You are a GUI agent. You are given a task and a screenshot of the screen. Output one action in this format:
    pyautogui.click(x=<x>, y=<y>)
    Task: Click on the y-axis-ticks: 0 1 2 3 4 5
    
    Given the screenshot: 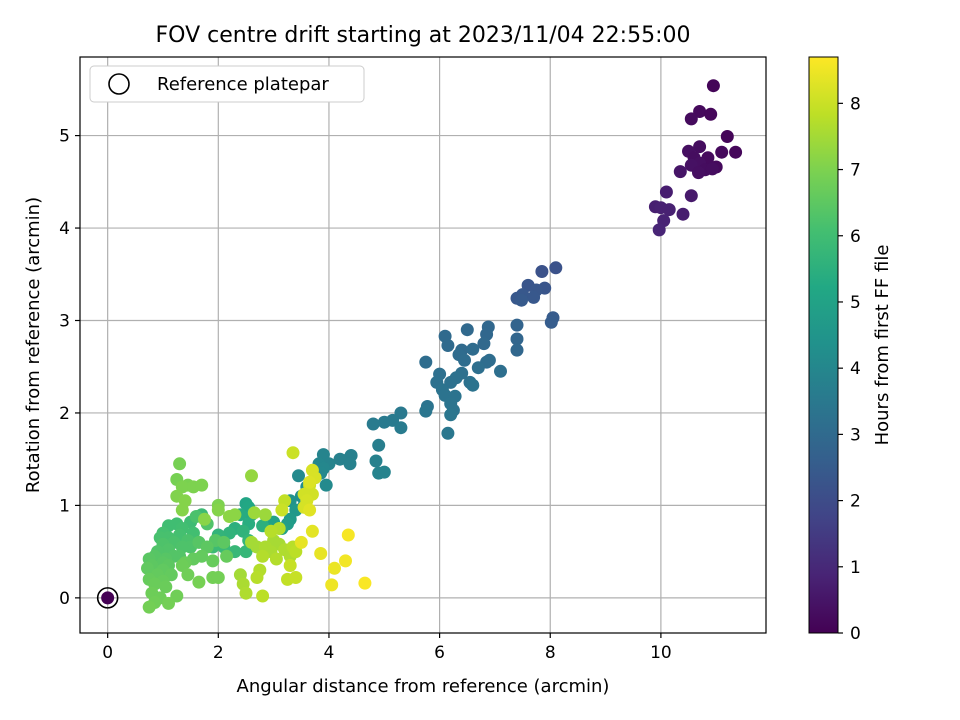 What is the action you would take?
    pyautogui.click(x=69, y=368)
    